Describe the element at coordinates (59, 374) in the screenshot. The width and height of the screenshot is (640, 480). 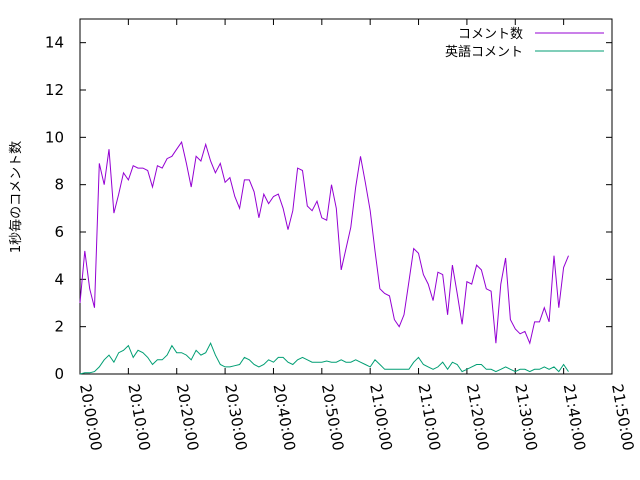
I see `y-tick-label: 0` at that location.